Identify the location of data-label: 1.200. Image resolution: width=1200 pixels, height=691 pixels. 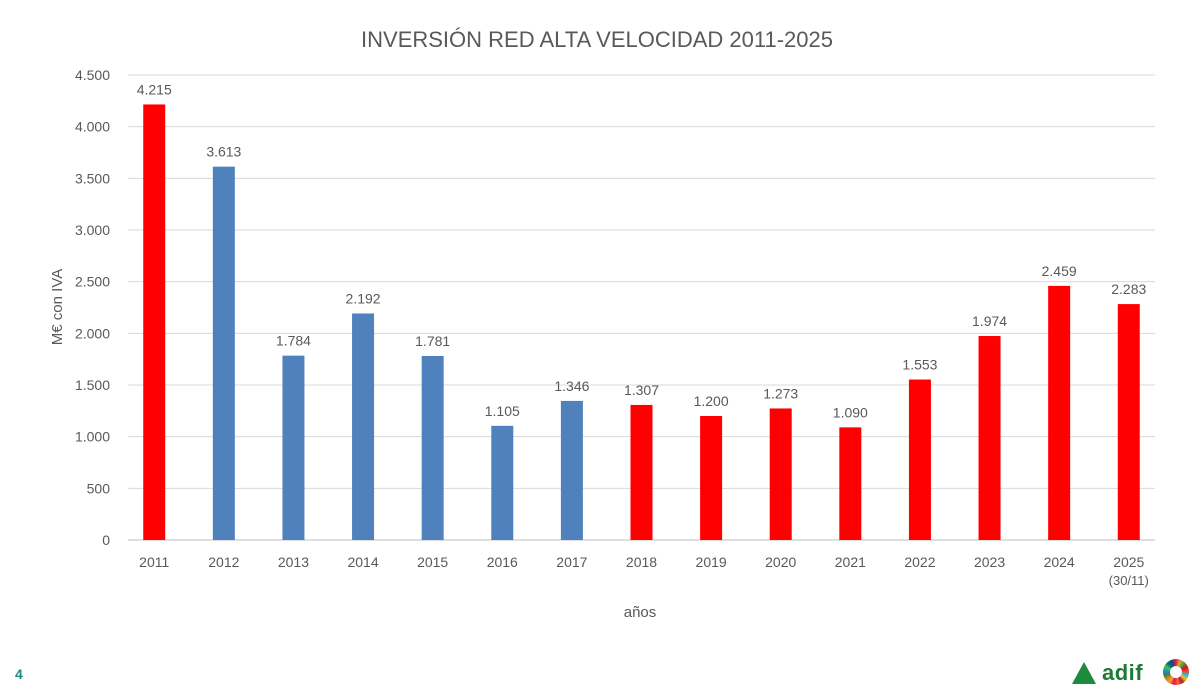
(711, 401).